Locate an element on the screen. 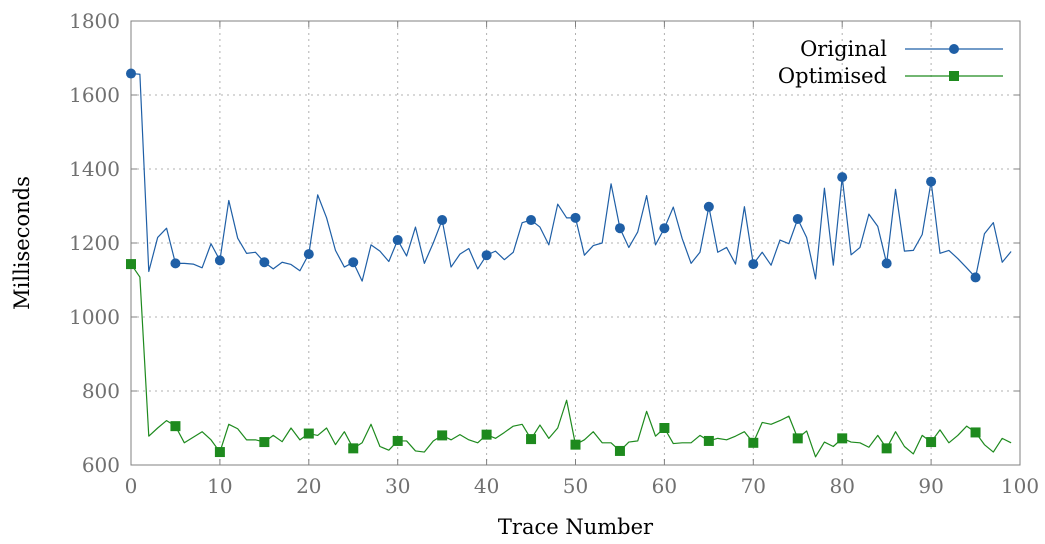 The height and width of the screenshot is (544, 1045). y-tick-label: 1800 is located at coordinates (94, 21).